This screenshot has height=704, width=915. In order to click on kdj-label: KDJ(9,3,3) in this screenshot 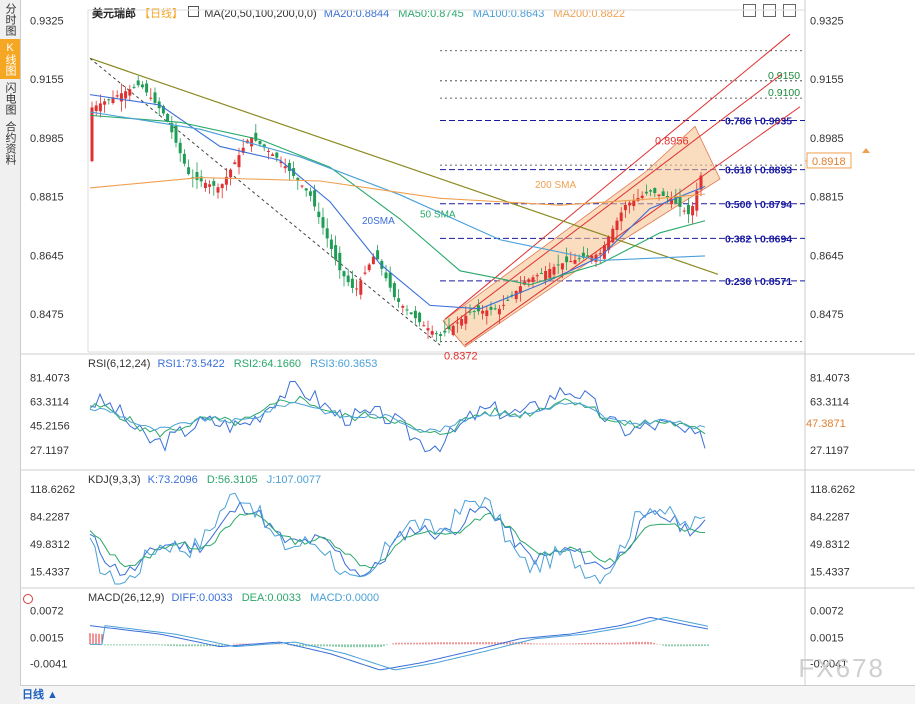, I will do `click(114, 480)`.